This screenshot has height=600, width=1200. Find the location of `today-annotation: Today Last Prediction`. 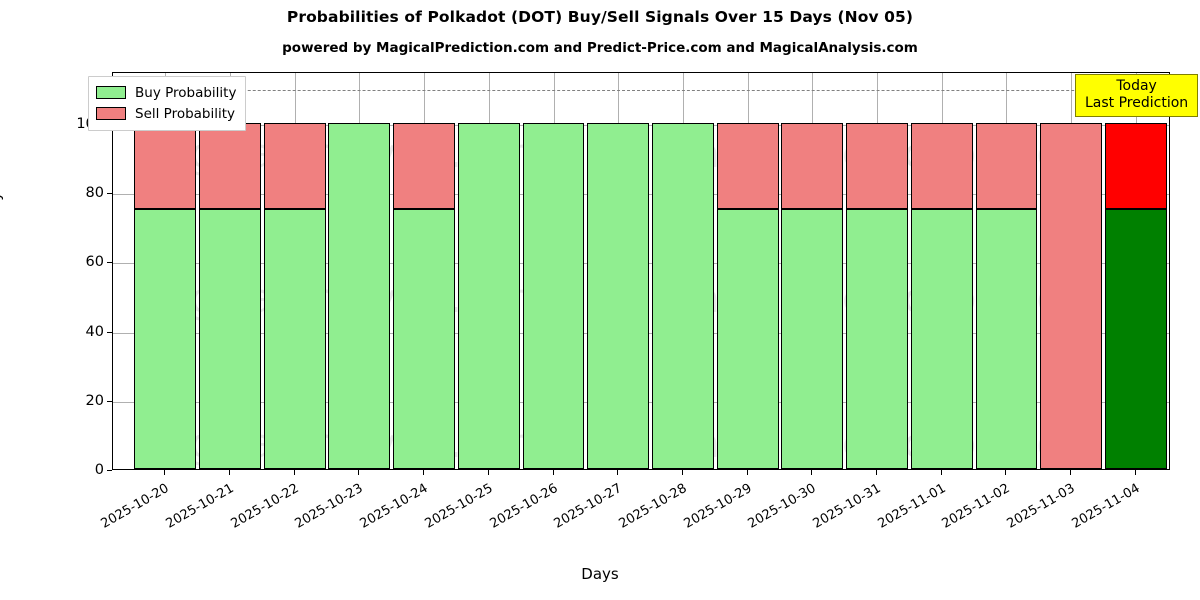

today-annotation: Today Last Prediction is located at coordinates (1137, 96).